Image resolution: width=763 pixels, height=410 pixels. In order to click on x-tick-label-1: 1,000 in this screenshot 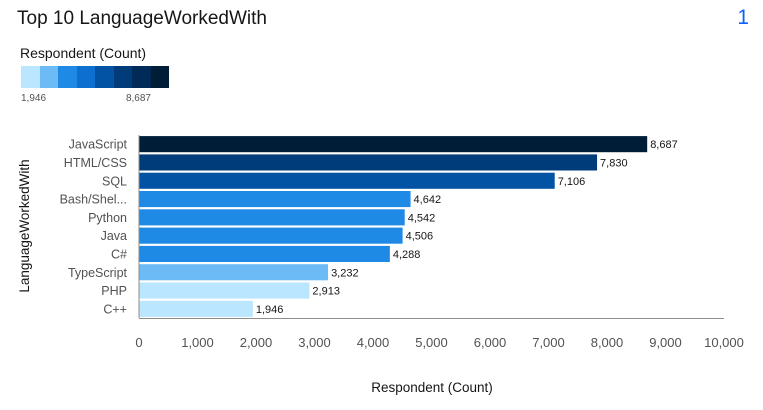, I will do `click(197, 342)`.